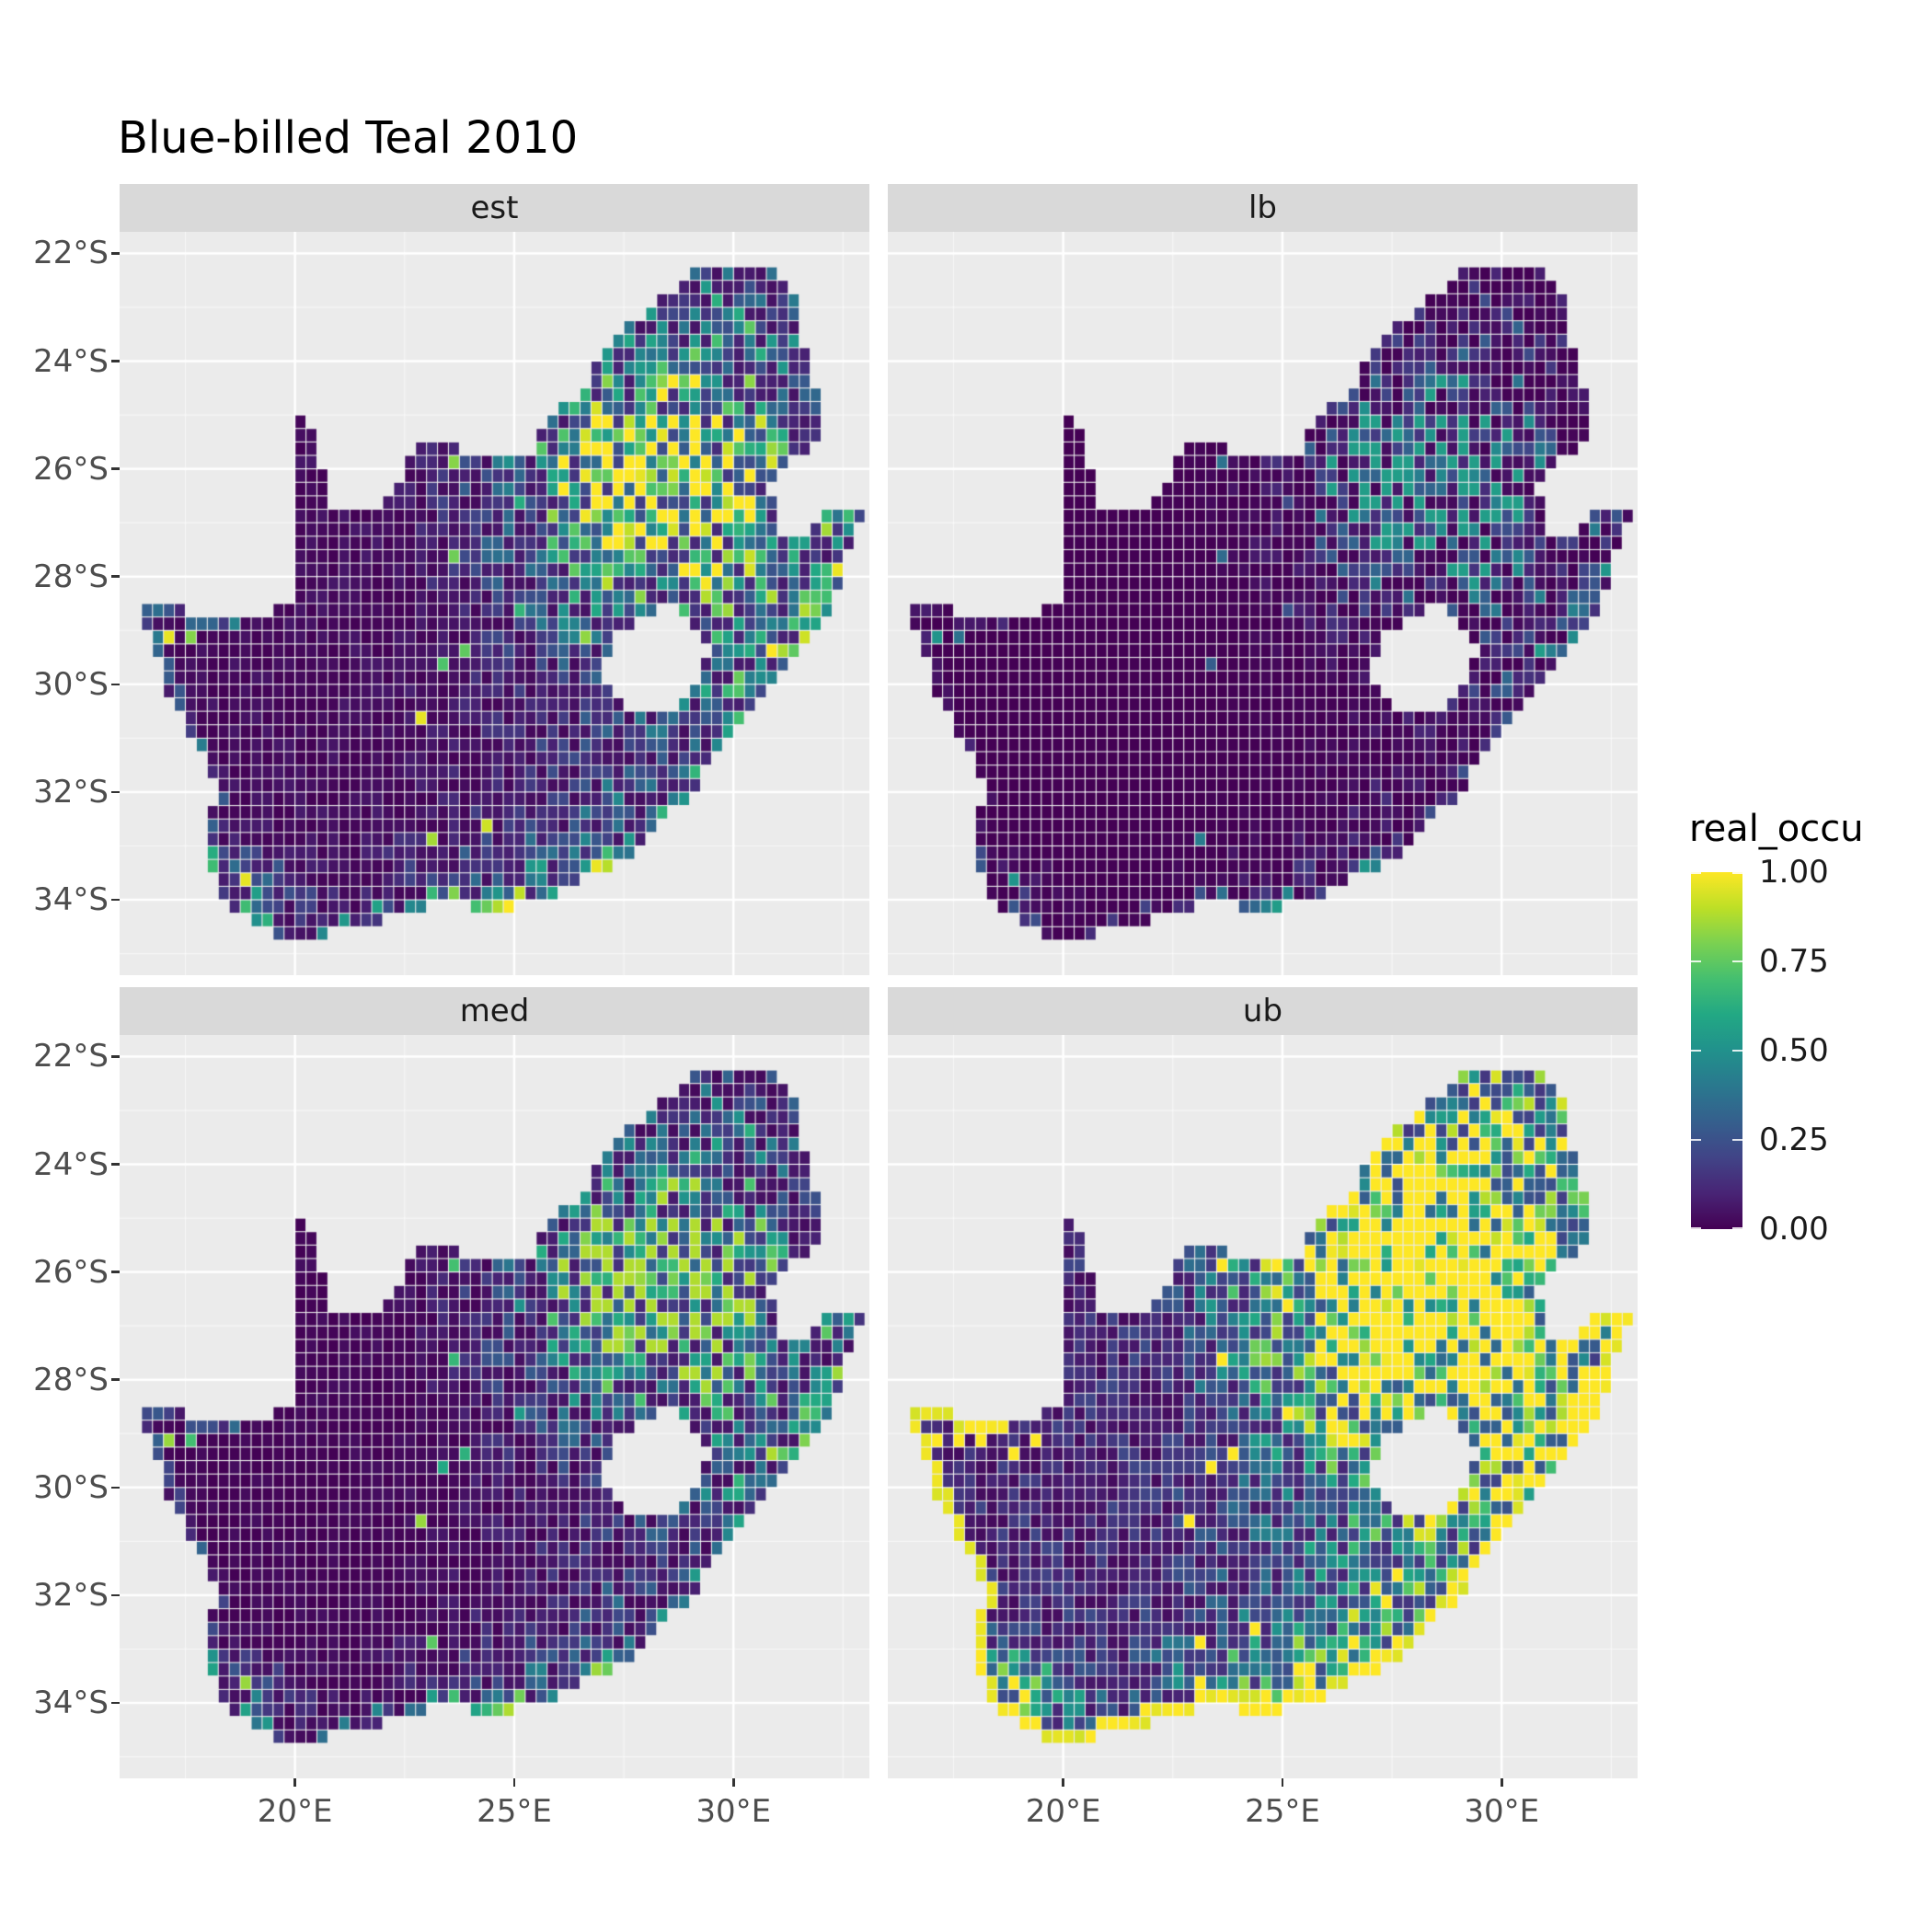 This screenshot has width=1932, height=1932. I want to click on facet-strip-lb: lb, so click(1263, 208).